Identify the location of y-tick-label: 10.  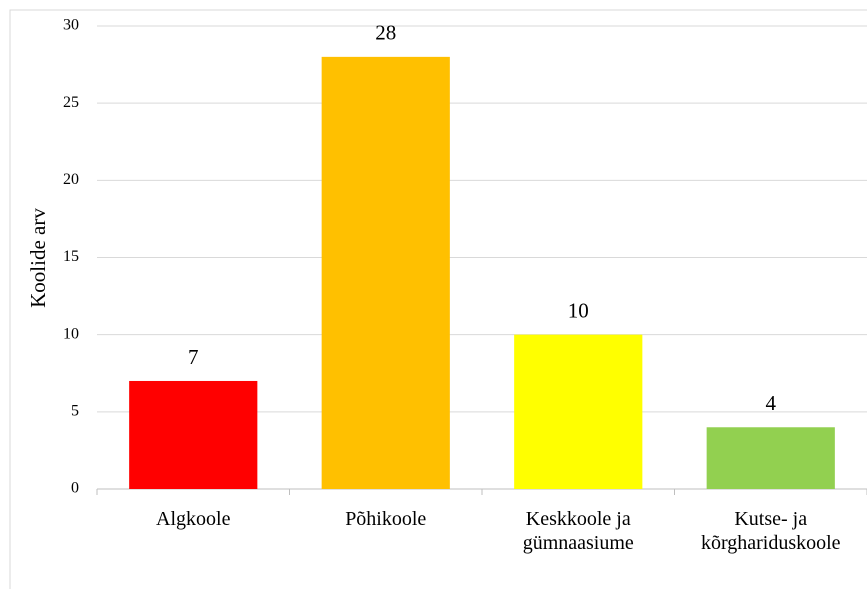
(71, 333).